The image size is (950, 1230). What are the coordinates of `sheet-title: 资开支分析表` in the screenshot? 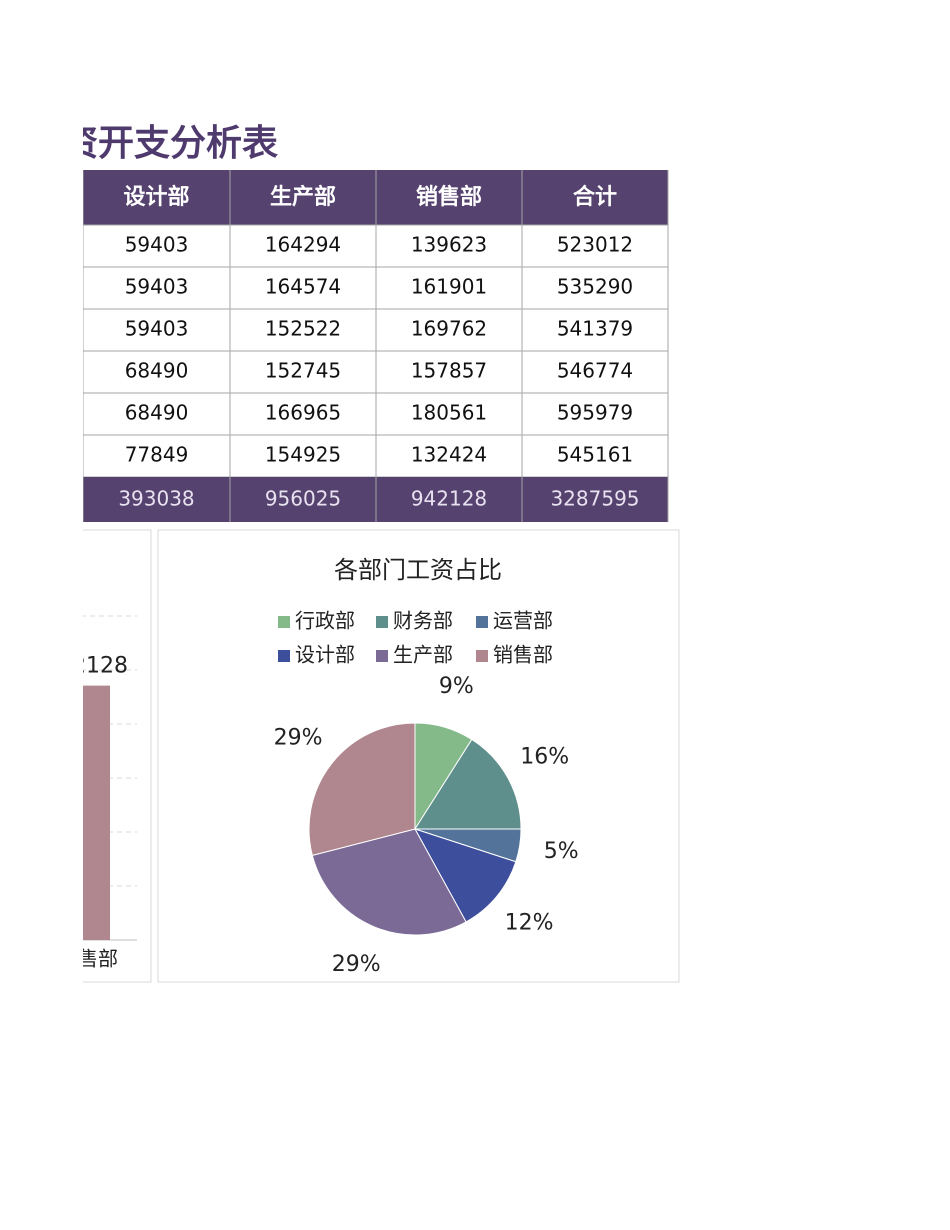 It's located at (180, 143).